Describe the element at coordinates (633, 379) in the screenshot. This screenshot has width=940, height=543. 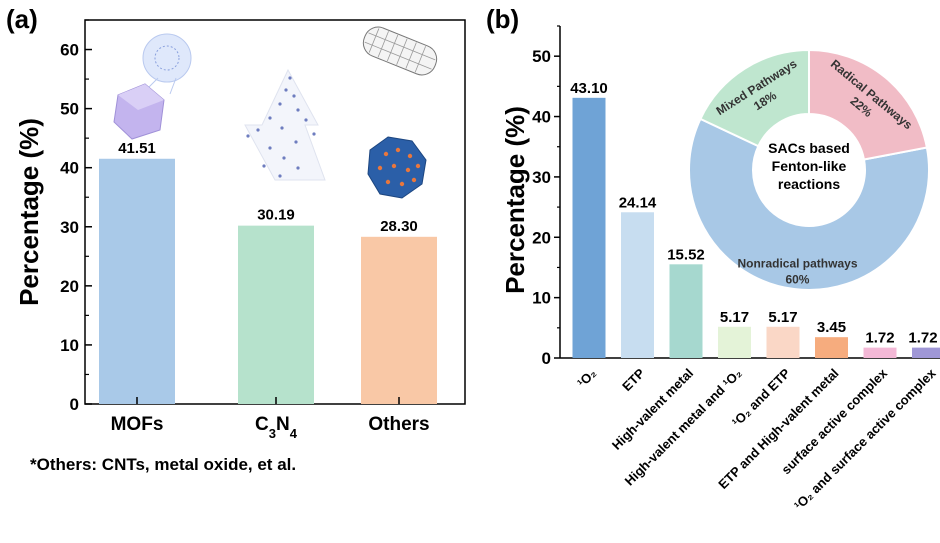
I see `category-label: ETP` at that location.